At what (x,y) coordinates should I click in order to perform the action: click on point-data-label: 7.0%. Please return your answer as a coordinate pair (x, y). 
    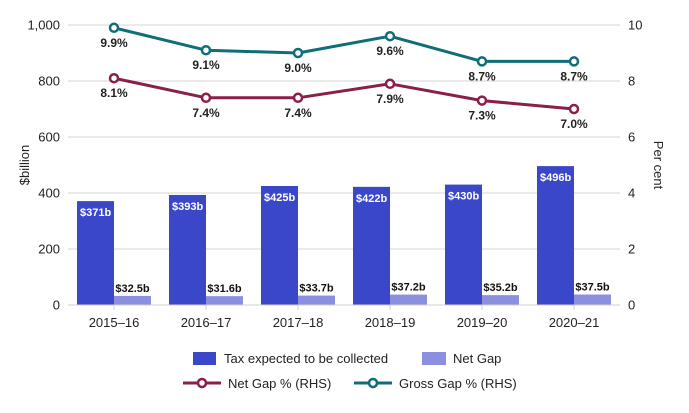
    Looking at the image, I should click on (574, 124).